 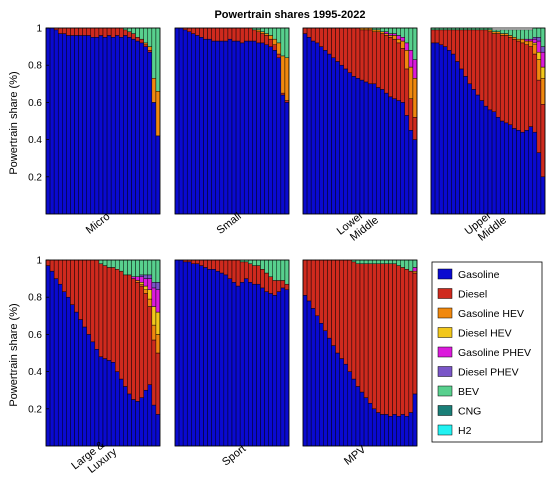 What do you see at coordinates (485, 334) in the screenshot?
I see `legend-label: Diesel HEV` at bounding box center [485, 334].